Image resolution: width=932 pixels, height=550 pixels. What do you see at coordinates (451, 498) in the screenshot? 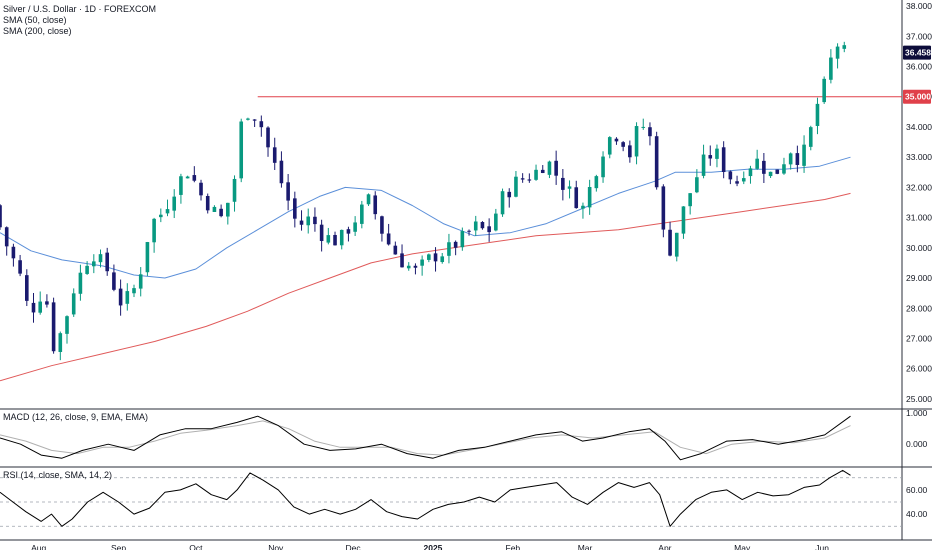
I see `rsi-pane` at bounding box center [451, 498].